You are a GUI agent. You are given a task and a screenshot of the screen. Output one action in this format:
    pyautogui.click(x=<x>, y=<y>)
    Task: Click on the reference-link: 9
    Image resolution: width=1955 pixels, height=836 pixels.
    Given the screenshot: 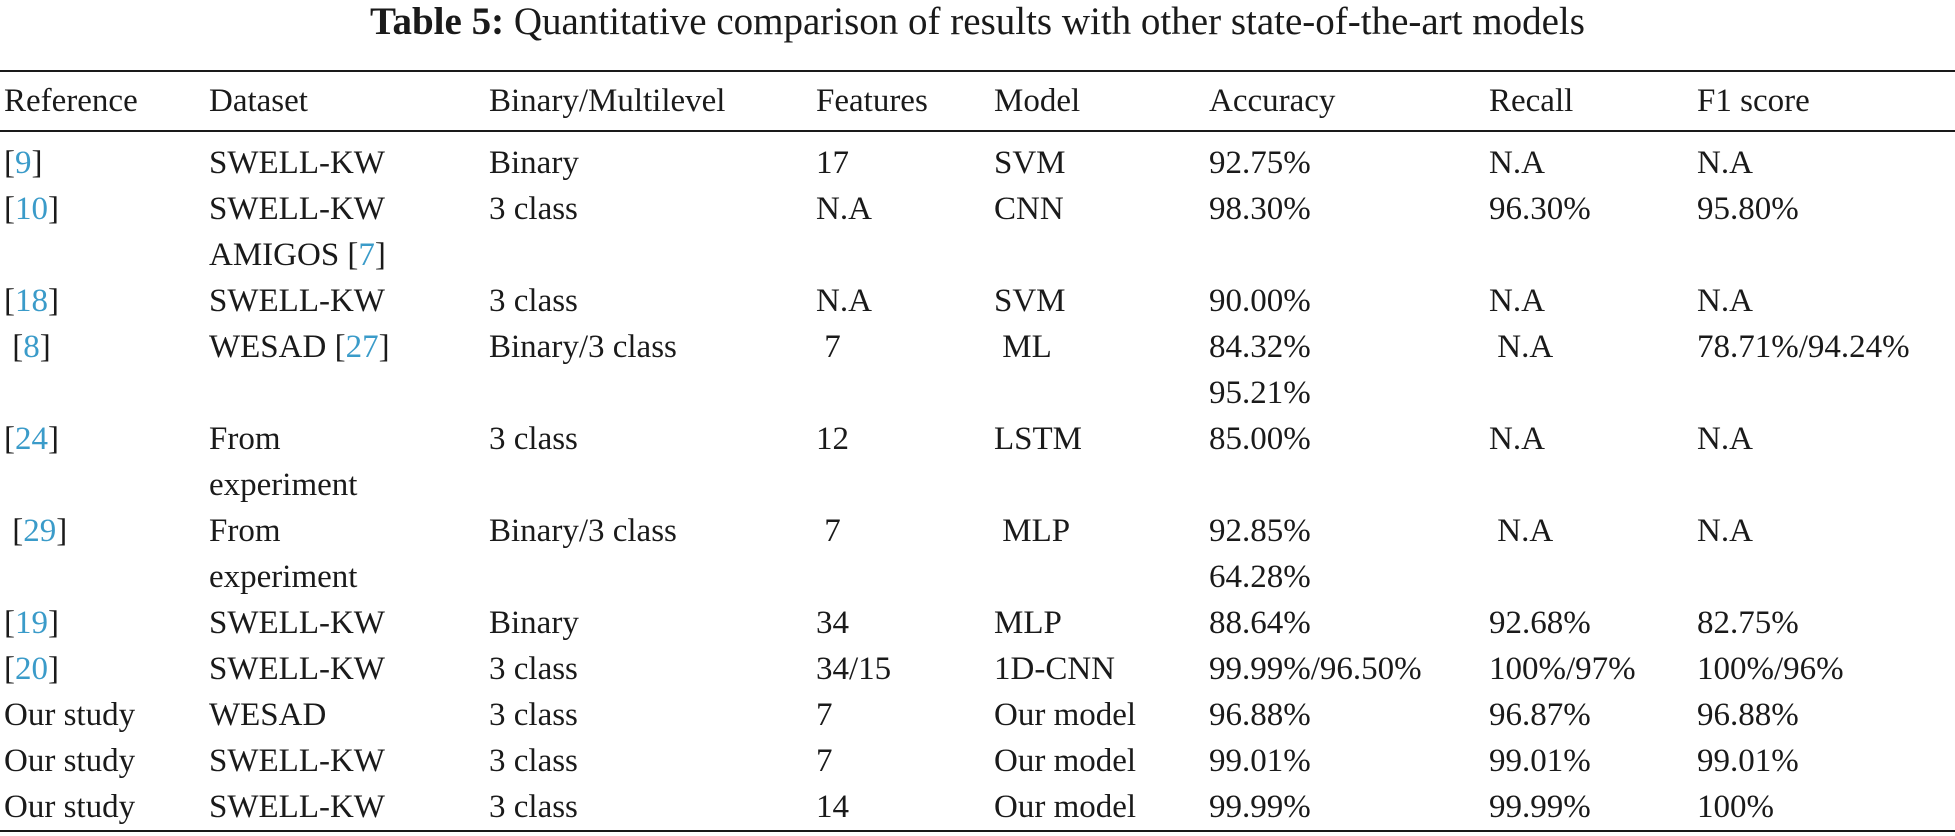 What is the action you would take?
    pyautogui.click(x=23, y=163)
    